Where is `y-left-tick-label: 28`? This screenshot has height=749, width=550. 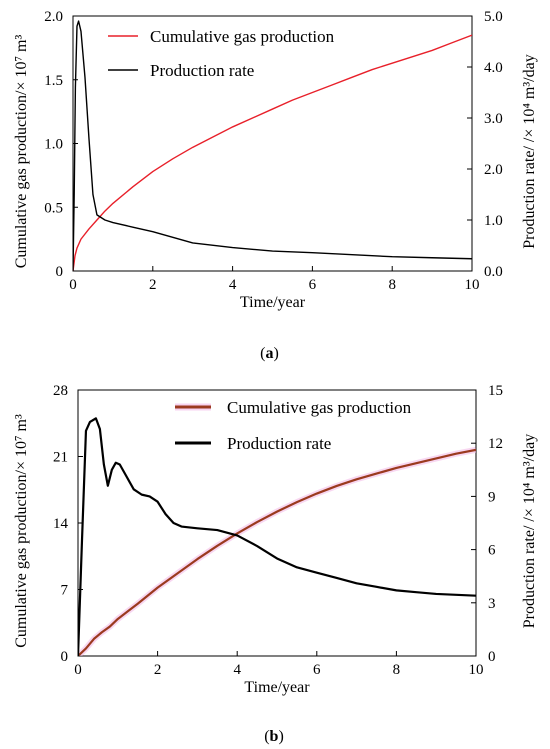
y-left-tick-label: 28 is located at coordinates (60, 391).